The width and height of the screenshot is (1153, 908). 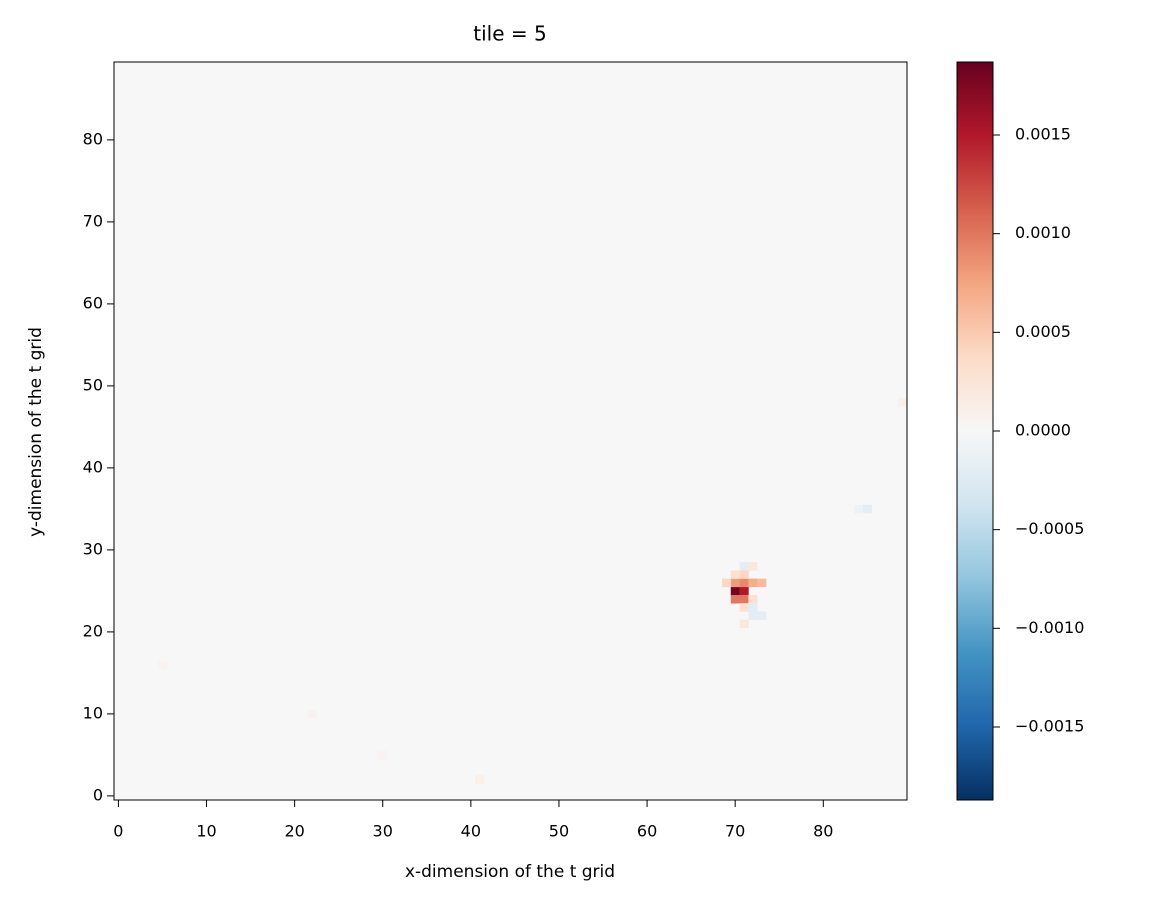 What do you see at coordinates (93, 712) in the screenshot?
I see `y-tick-label: 10` at bounding box center [93, 712].